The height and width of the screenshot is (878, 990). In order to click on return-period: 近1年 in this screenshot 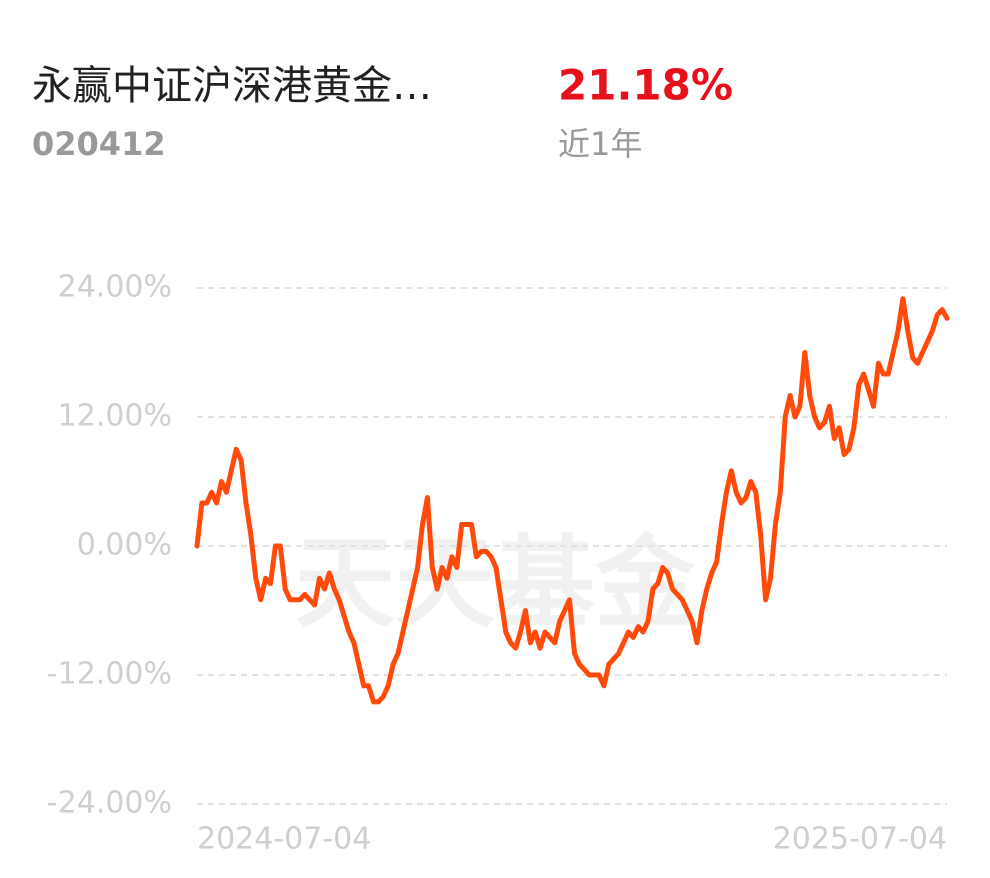, I will do `click(600, 144)`.